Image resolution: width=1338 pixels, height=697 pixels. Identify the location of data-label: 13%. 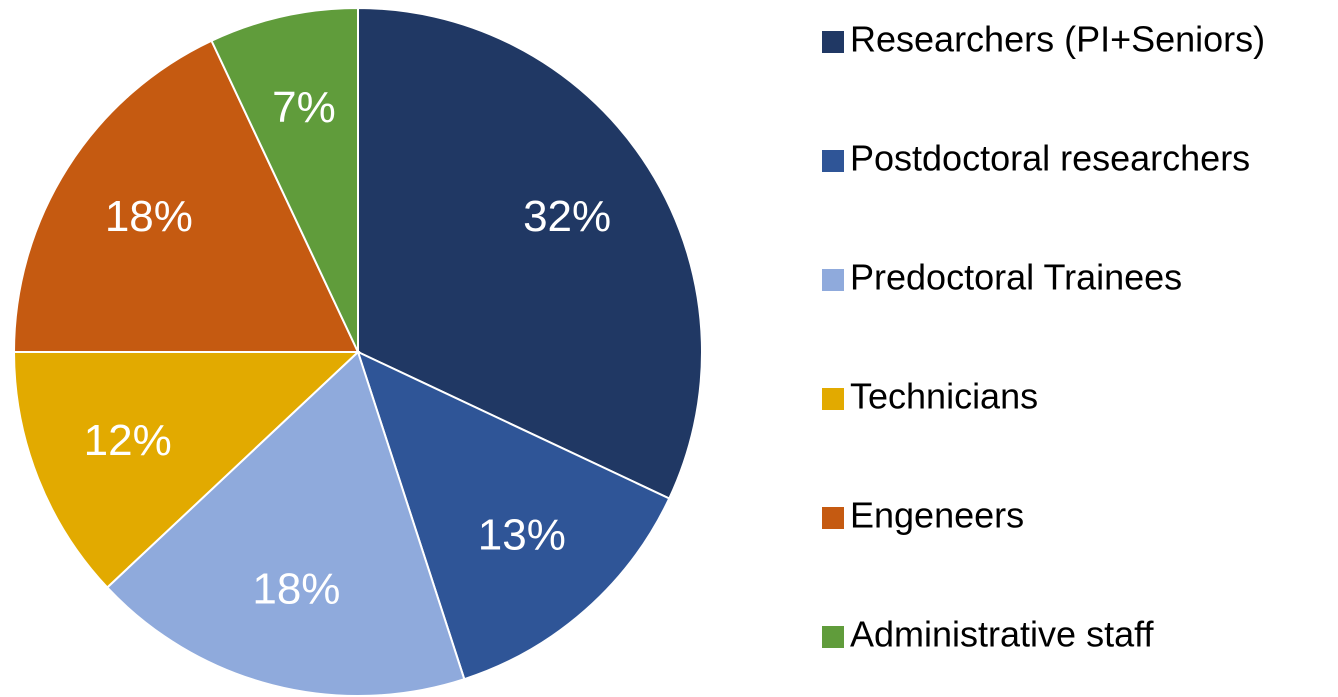
(522, 534).